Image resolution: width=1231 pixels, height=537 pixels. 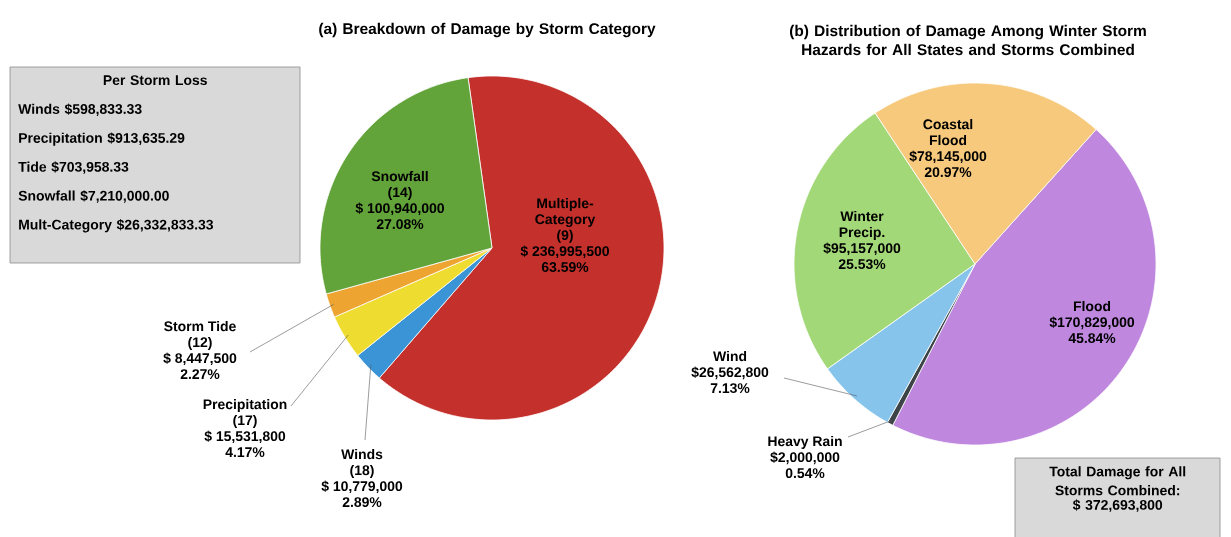 I want to click on data-label: $ 10,779,000, so click(x=362, y=487).